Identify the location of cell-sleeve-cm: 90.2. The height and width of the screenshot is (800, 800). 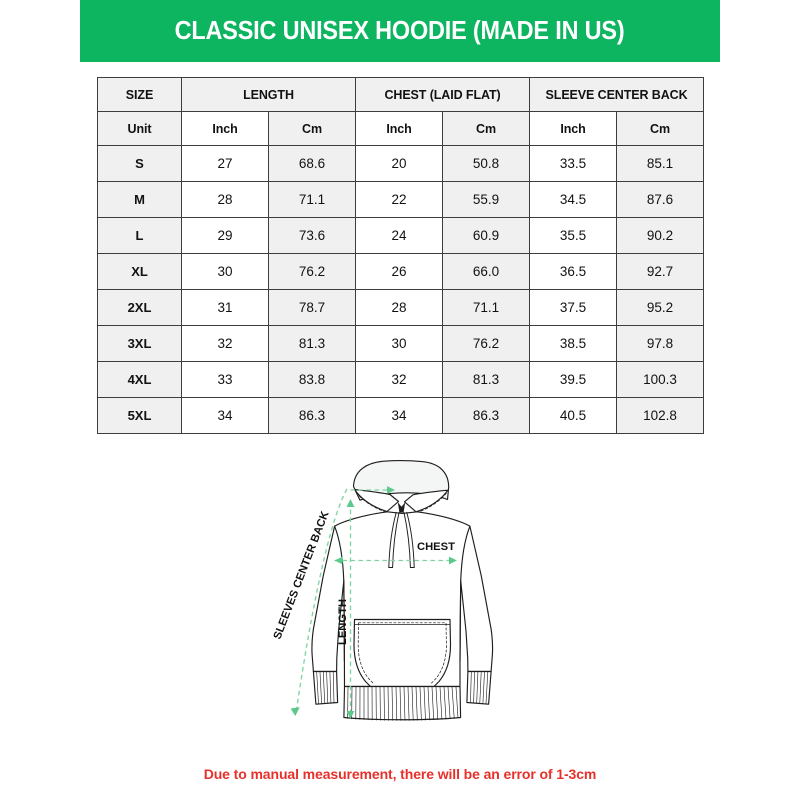
(660, 235).